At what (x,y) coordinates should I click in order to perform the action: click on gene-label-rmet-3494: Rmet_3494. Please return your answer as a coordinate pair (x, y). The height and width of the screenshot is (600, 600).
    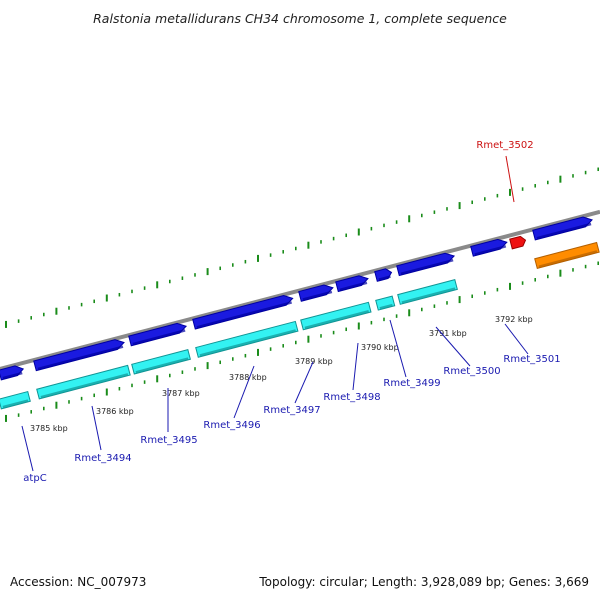
    Looking at the image, I should click on (102, 458).